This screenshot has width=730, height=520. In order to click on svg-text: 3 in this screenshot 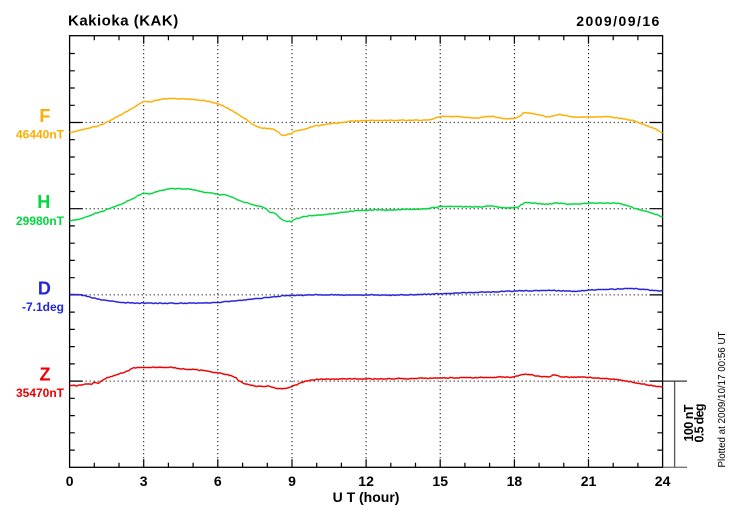, I will do `click(144, 481)`.